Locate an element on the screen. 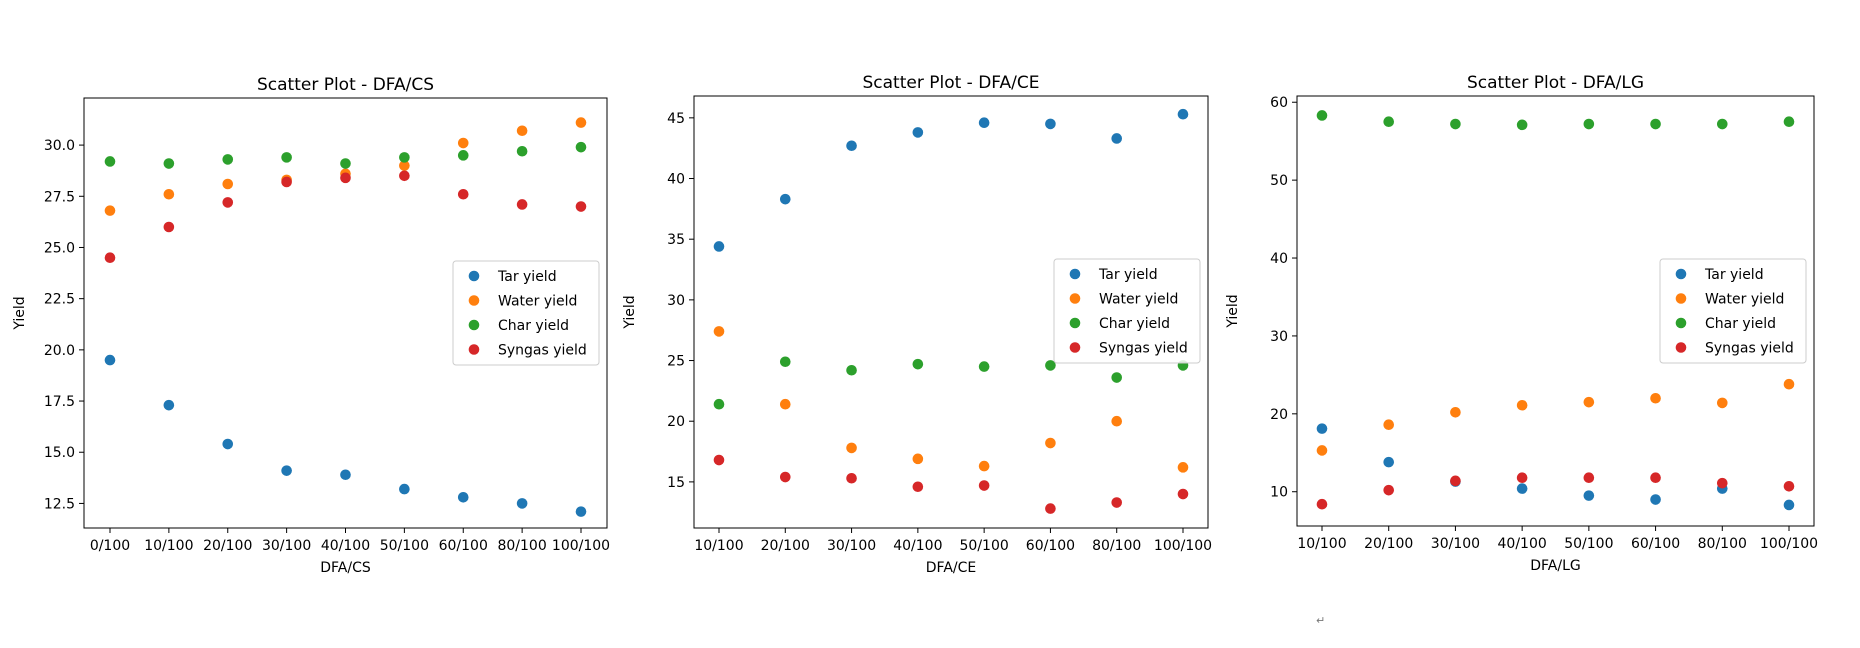 The image size is (1860, 648). y-tick-label: 22.5 is located at coordinates (59, 300).